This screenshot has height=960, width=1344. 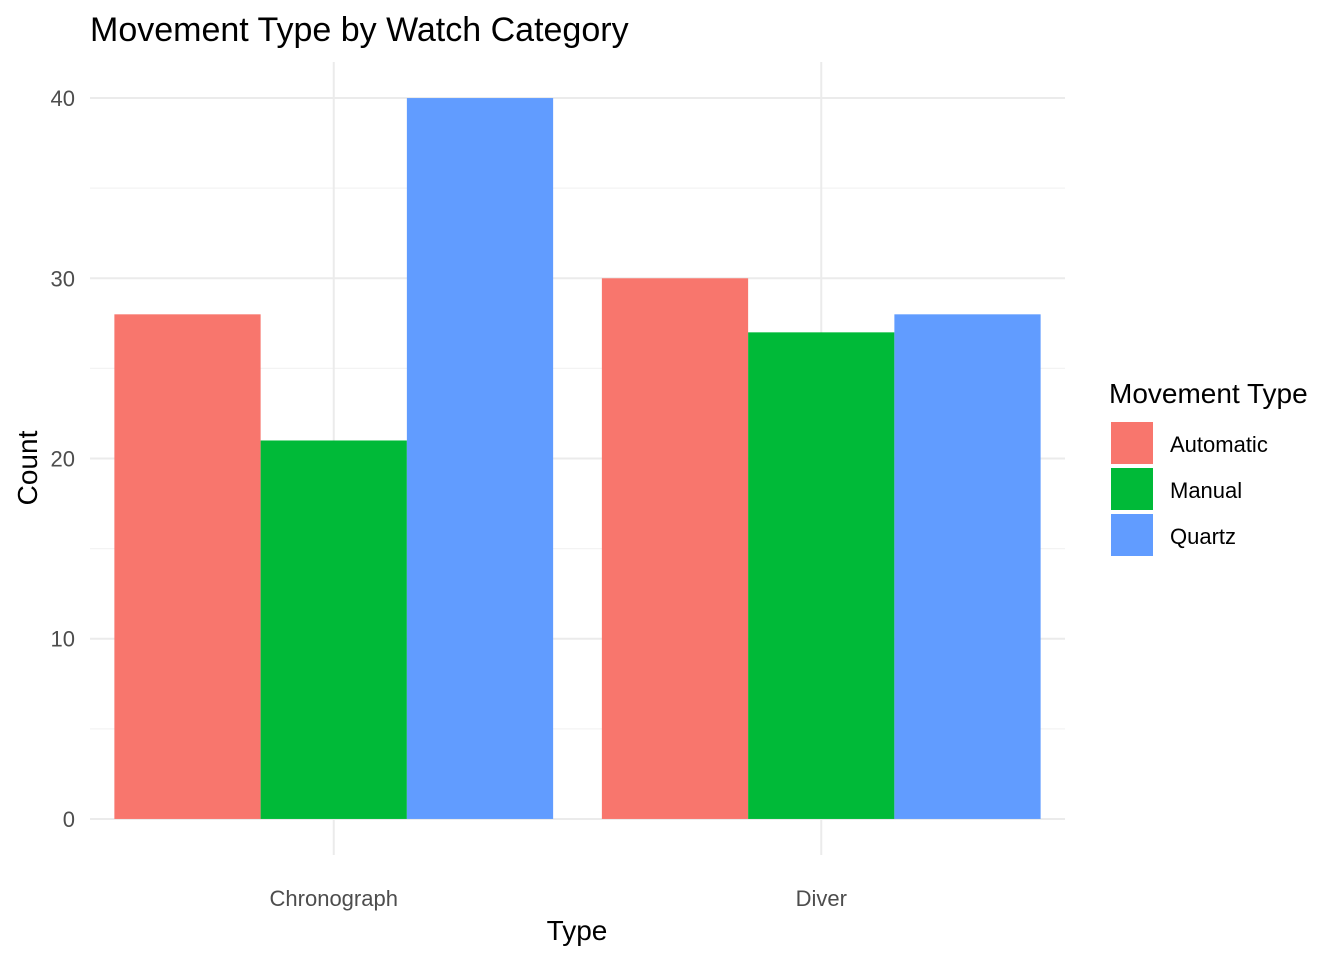 What do you see at coordinates (675, 548) in the screenshot?
I see `bar-automatic-diver` at bounding box center [675, 548].